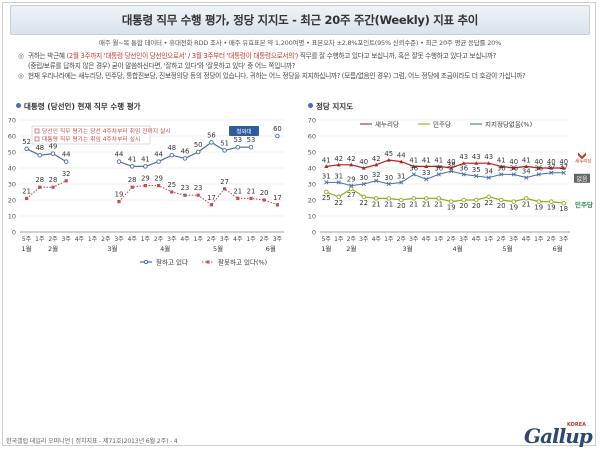 This screenshot has width=600, height=450. What do you see at coordinates (426, 173) in the screenshot?
I see `no-party-data-label: 33` at bounding box center [426, 173].